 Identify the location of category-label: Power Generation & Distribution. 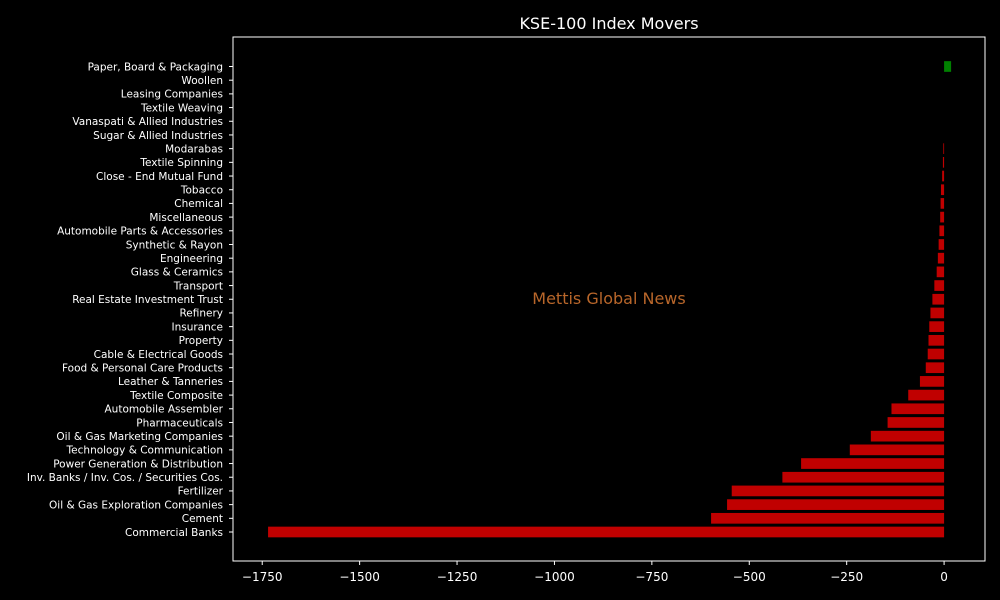
(138, 464).